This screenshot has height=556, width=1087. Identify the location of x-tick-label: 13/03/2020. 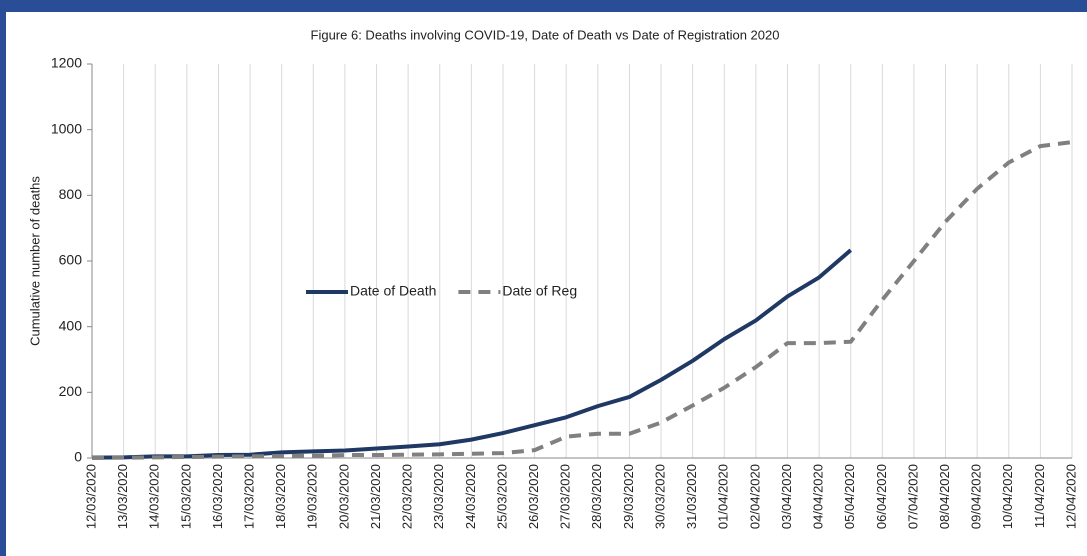
(122, 496).